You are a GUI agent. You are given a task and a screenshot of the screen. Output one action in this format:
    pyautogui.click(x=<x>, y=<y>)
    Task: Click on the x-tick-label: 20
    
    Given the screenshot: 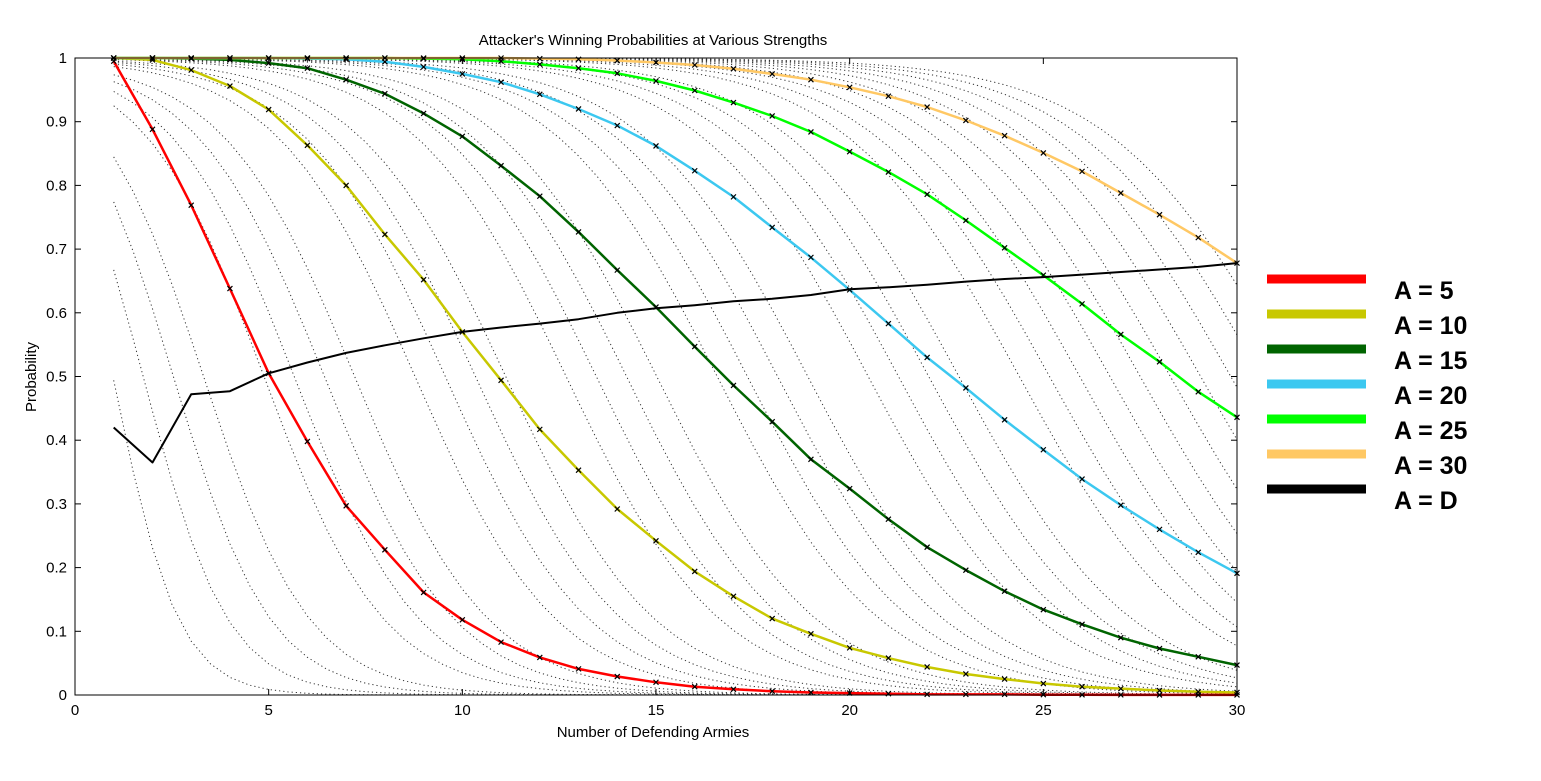 What is the action you would take?
    pyautogui.click(x=849, y=710)
    